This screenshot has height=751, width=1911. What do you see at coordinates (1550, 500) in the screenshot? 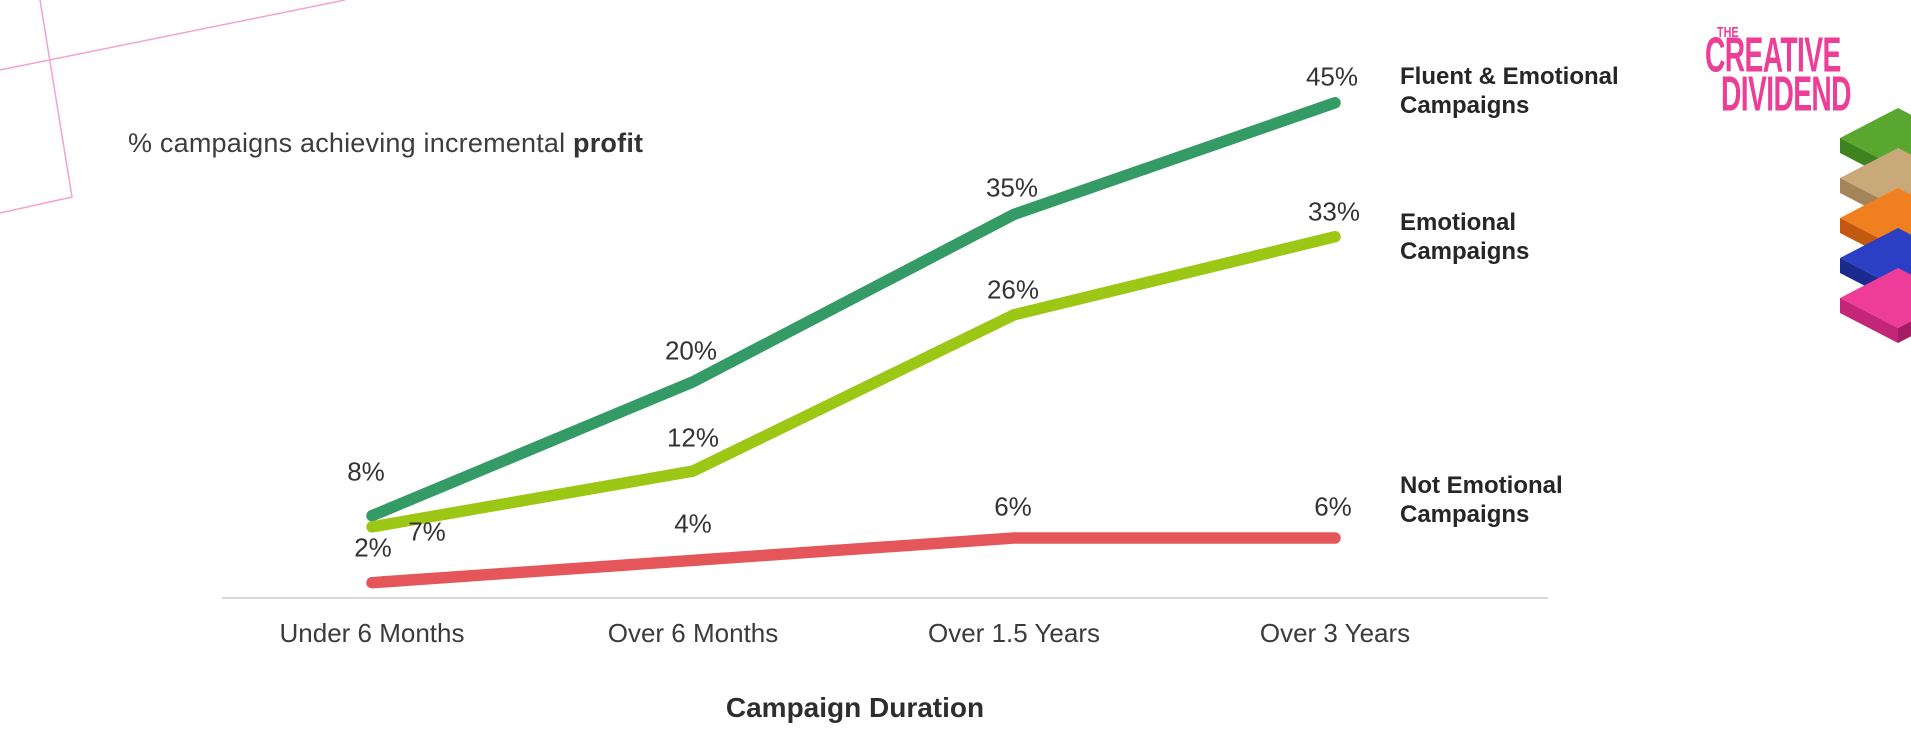
I see `legend-not-emotional-campaigns: Not Emotional Campaigns` at bounding box center [1550, 500].